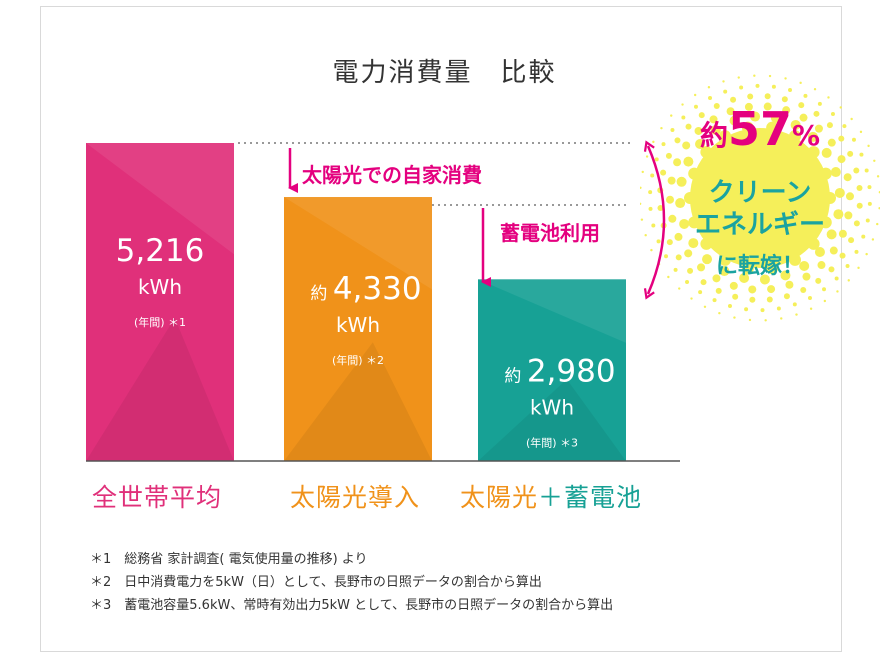 The image size is (889, 664). What do you see at coordinates (551, 497) in the screenshot?
I see `category-part-plus: ＋` at bounding box center [551, 497].